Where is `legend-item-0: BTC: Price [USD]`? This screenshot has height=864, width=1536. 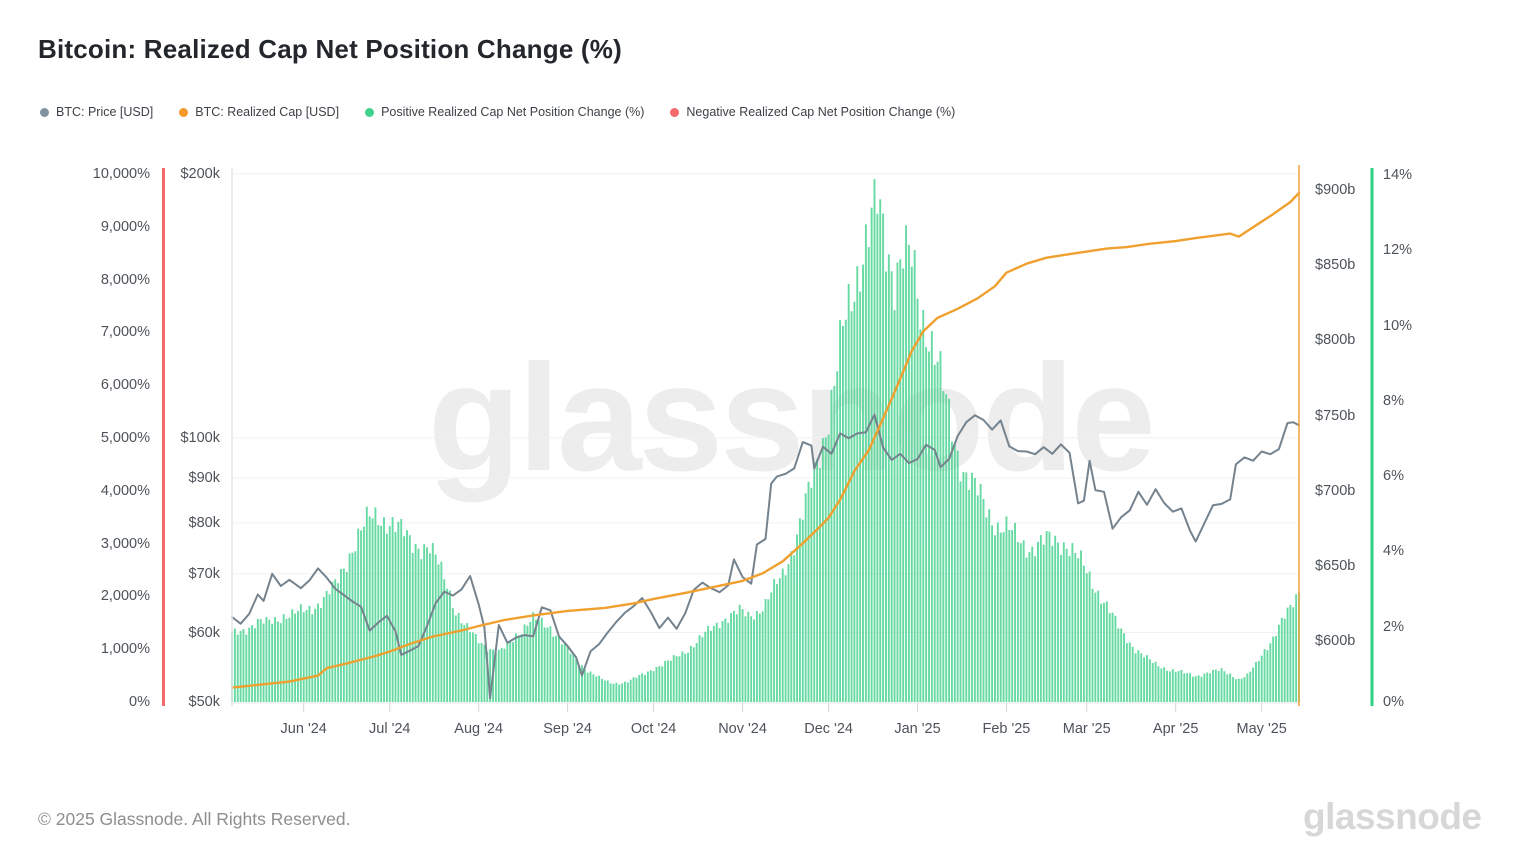
legend-item-0: BTC: Price [USD] is located at coordinates (96, 112).